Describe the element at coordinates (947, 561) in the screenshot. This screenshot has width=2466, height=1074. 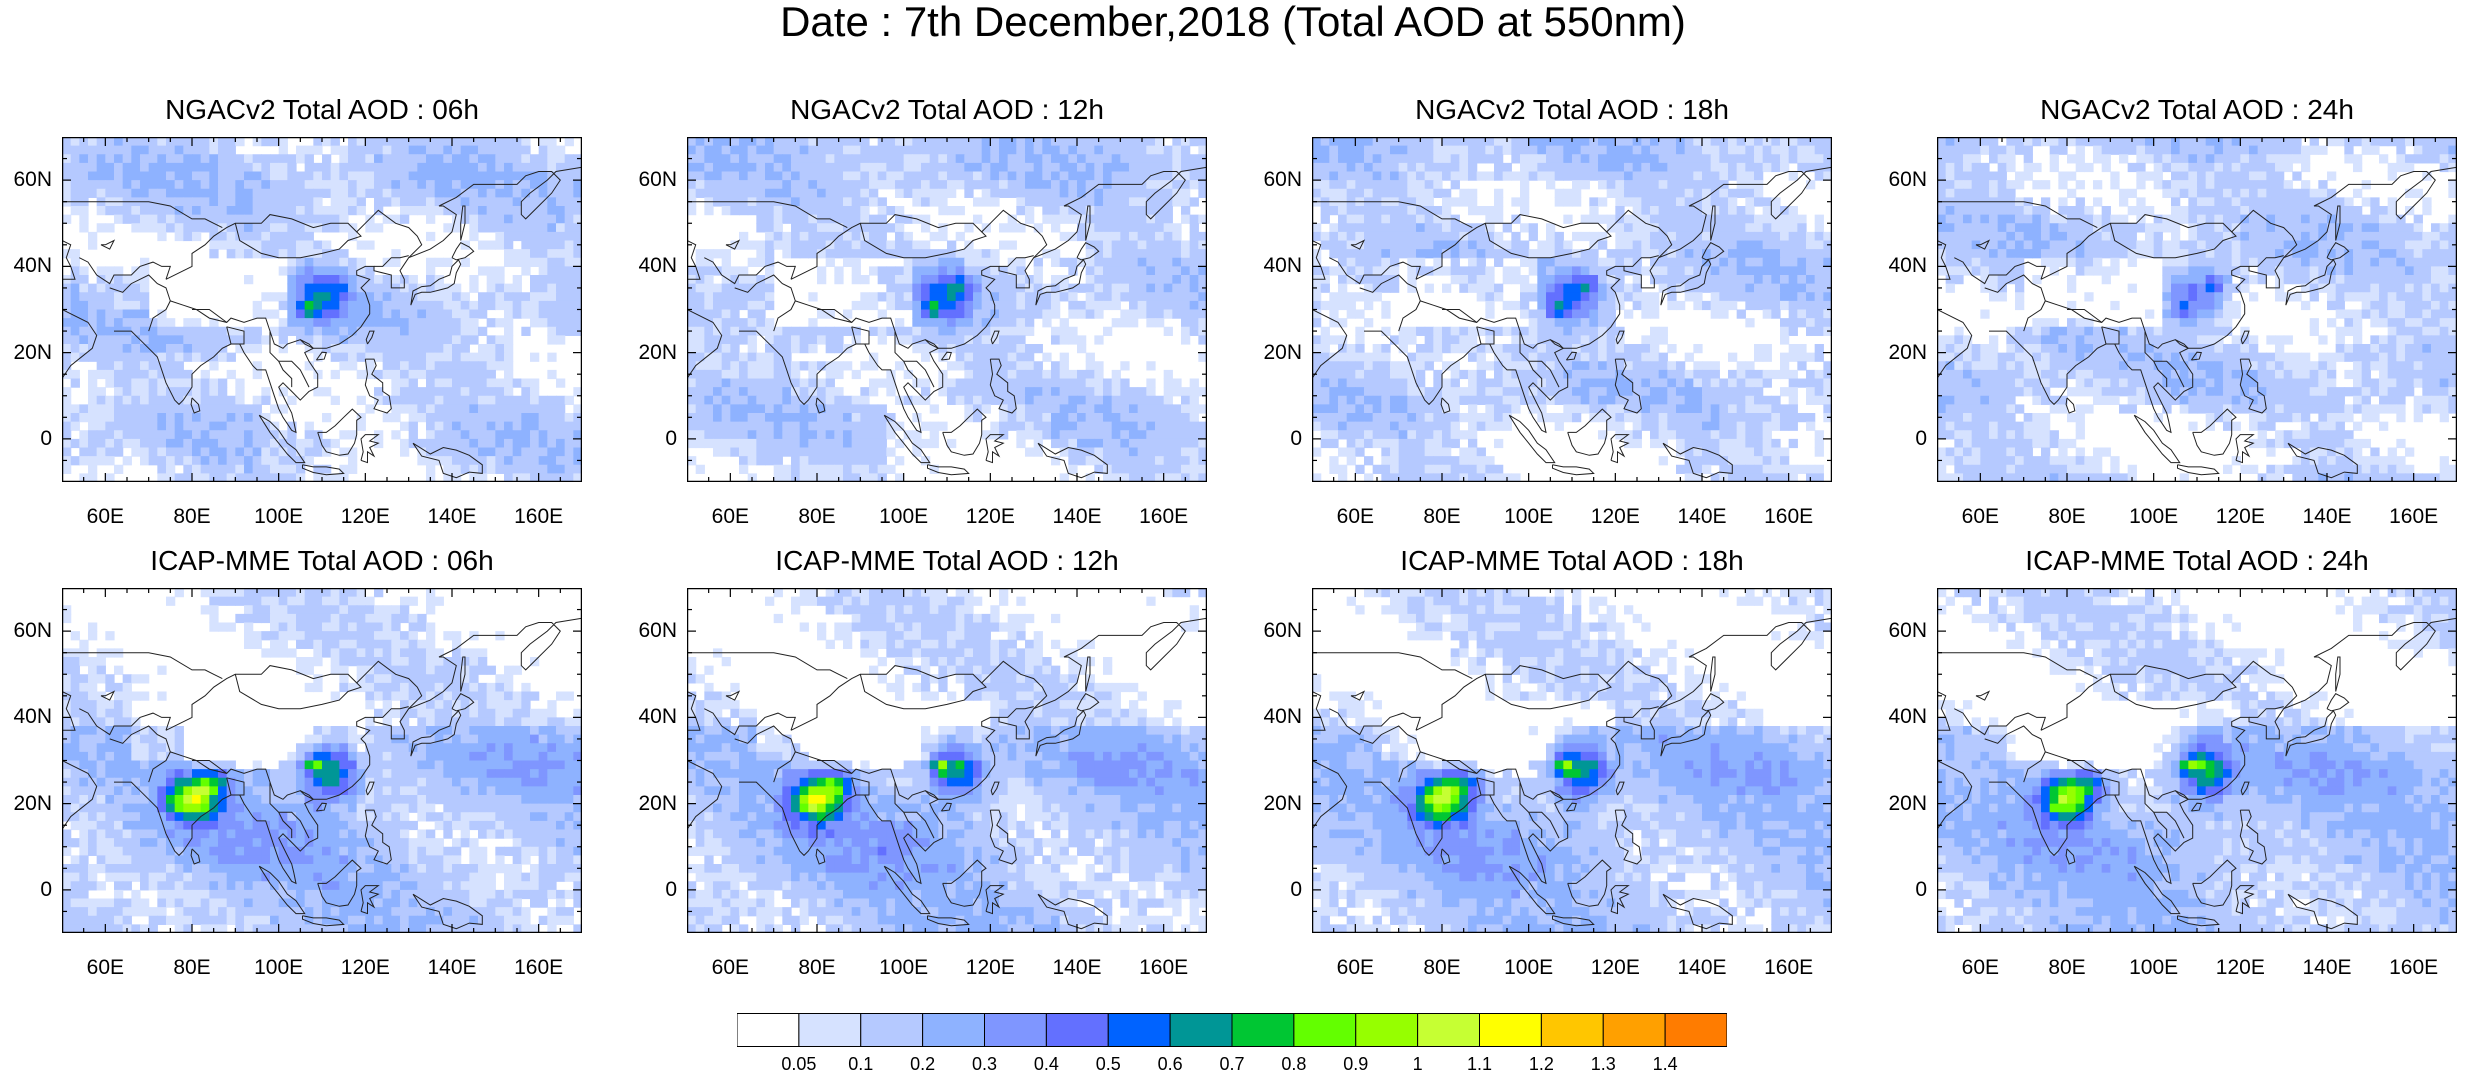
I see `panel-title: ICAP-MME Total AOD : 12h` at that location.